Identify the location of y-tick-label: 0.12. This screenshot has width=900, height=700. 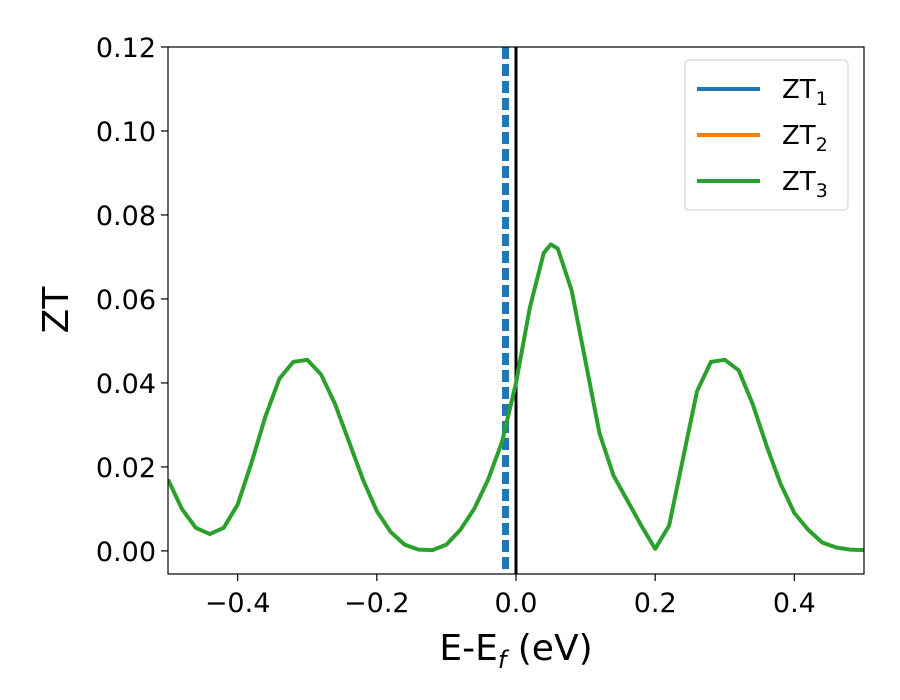
(126, 48).